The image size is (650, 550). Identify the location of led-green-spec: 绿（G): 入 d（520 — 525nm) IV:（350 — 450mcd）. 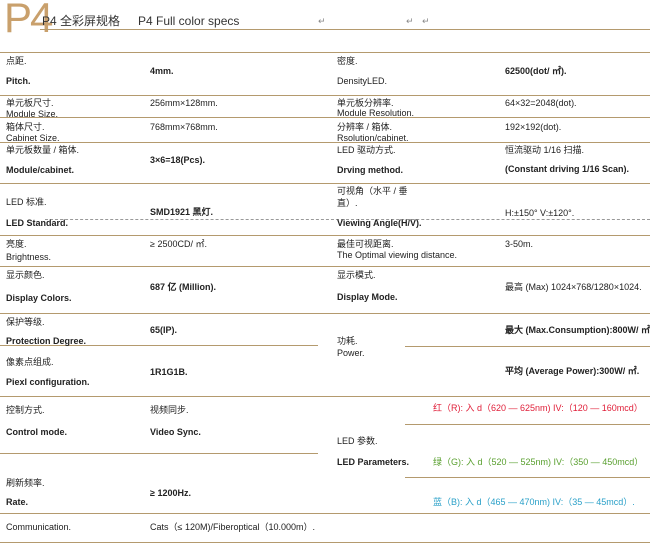
(538, 462).